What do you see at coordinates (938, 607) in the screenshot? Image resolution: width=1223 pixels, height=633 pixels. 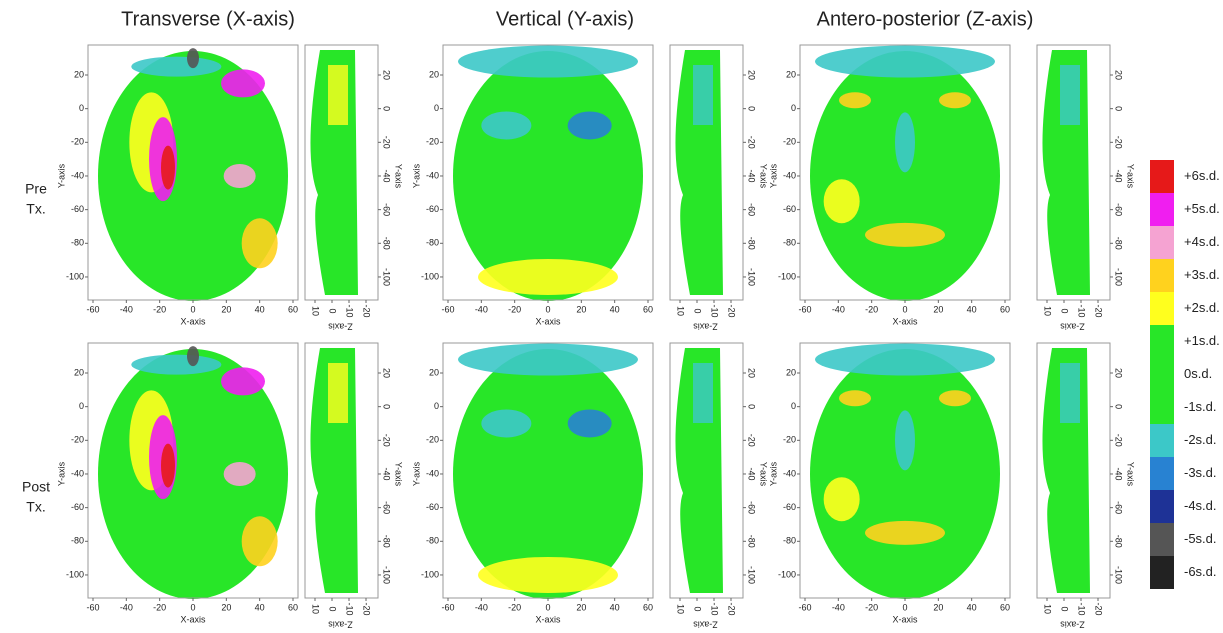 I see `x-tick-label: 20` at bounding box center [938, 607].